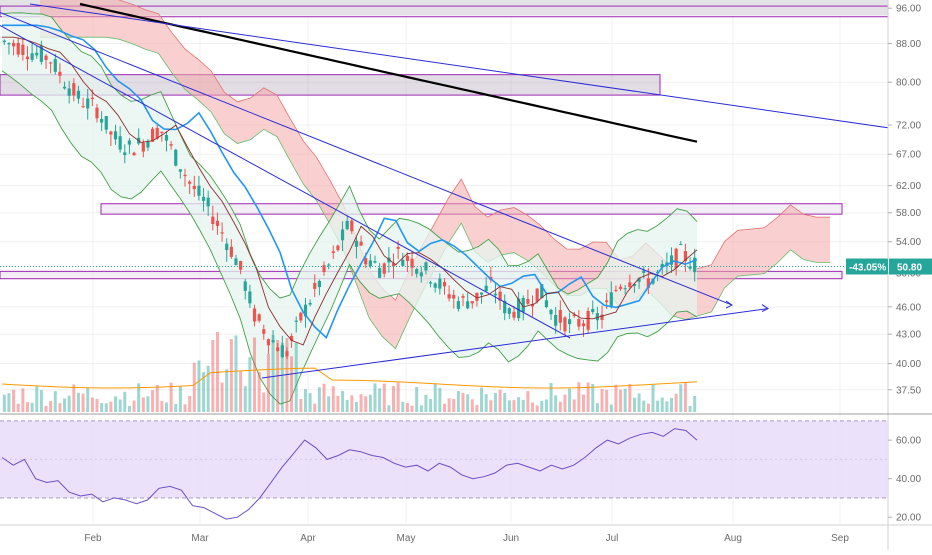 This screenshot has width=932, height=555. What do you see at coordinates (765, 308) in the screenshot?
I see `trendline-arrowhead` at bounding box center [765, 308].